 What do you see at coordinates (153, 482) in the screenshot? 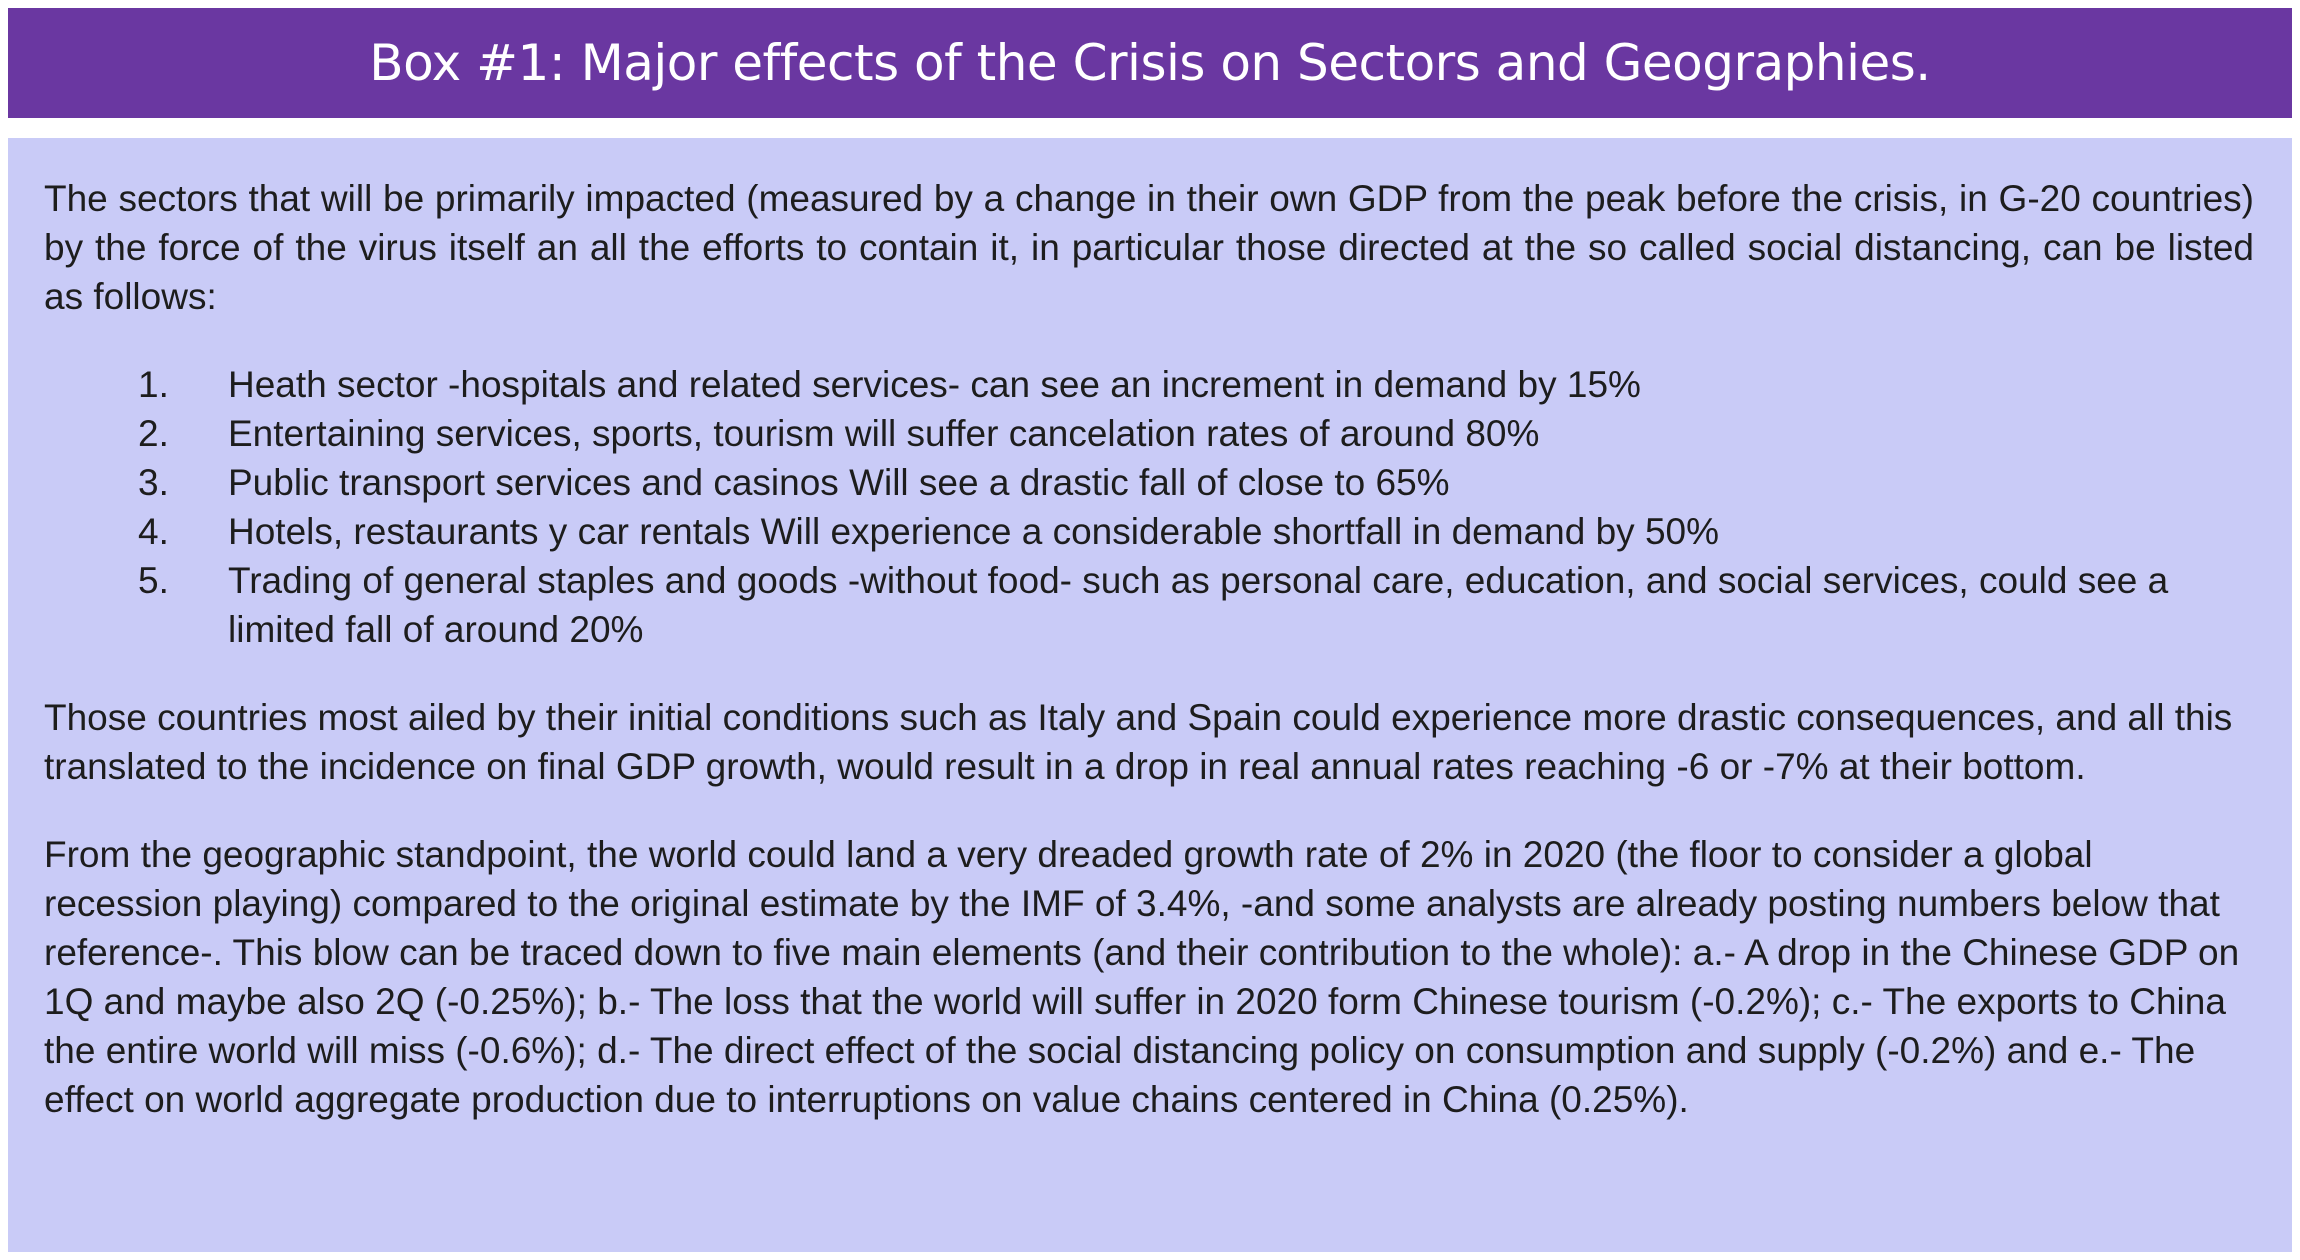
I see `list-item-number: 3.` at bounding box center [153, 482].